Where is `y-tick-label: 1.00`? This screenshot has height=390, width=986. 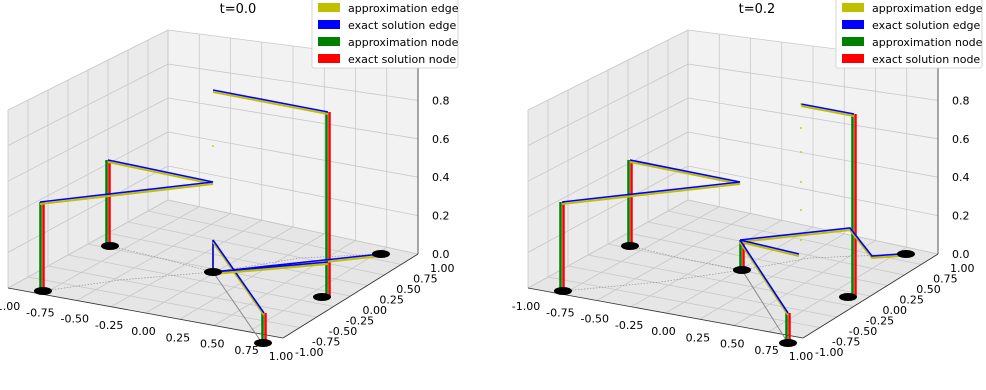 y-tick-label: 1.00 is located at coordinates (962, 268).